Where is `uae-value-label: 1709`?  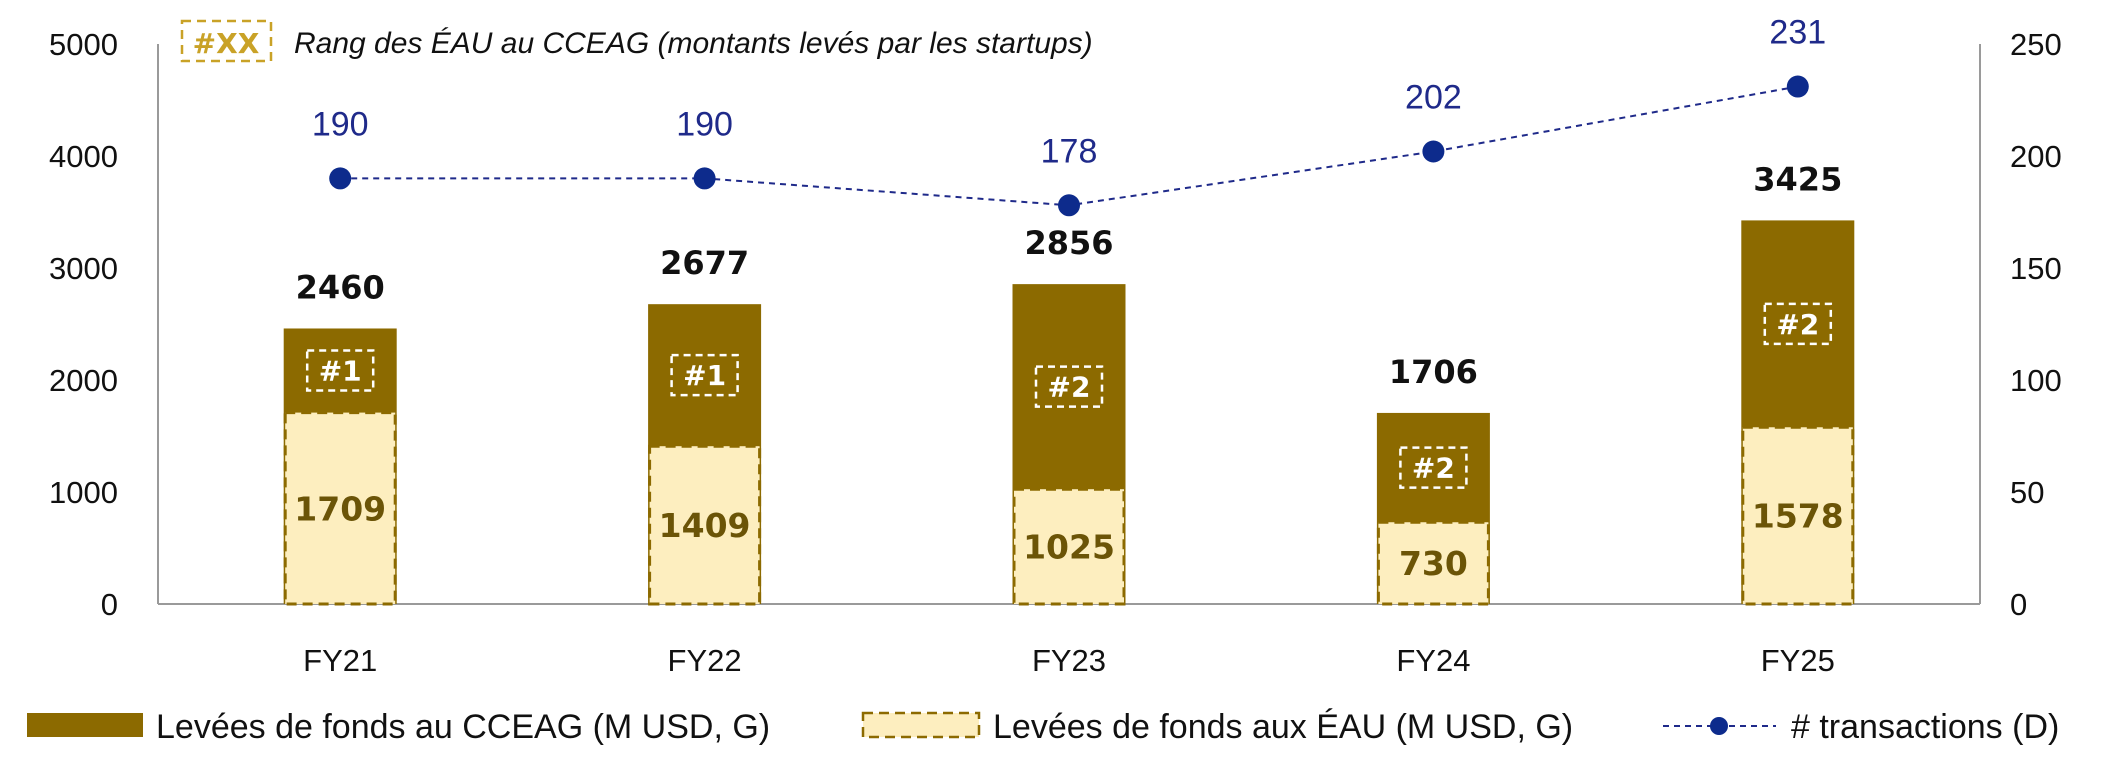 uae-value-label: 1709 is located at coordinates (340, 508).